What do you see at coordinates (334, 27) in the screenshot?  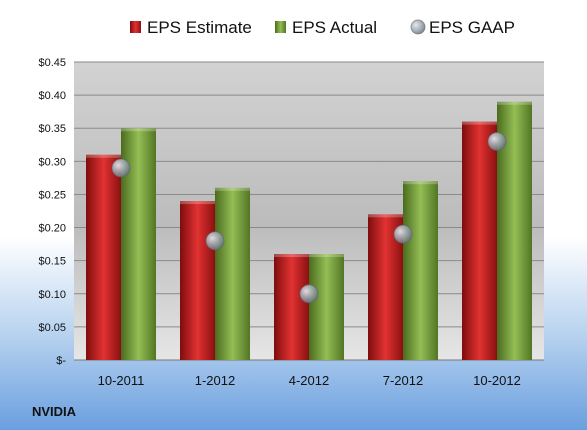 I see `legend-label-eps-actual: EPS Actual` at bounding box center [334, 27].